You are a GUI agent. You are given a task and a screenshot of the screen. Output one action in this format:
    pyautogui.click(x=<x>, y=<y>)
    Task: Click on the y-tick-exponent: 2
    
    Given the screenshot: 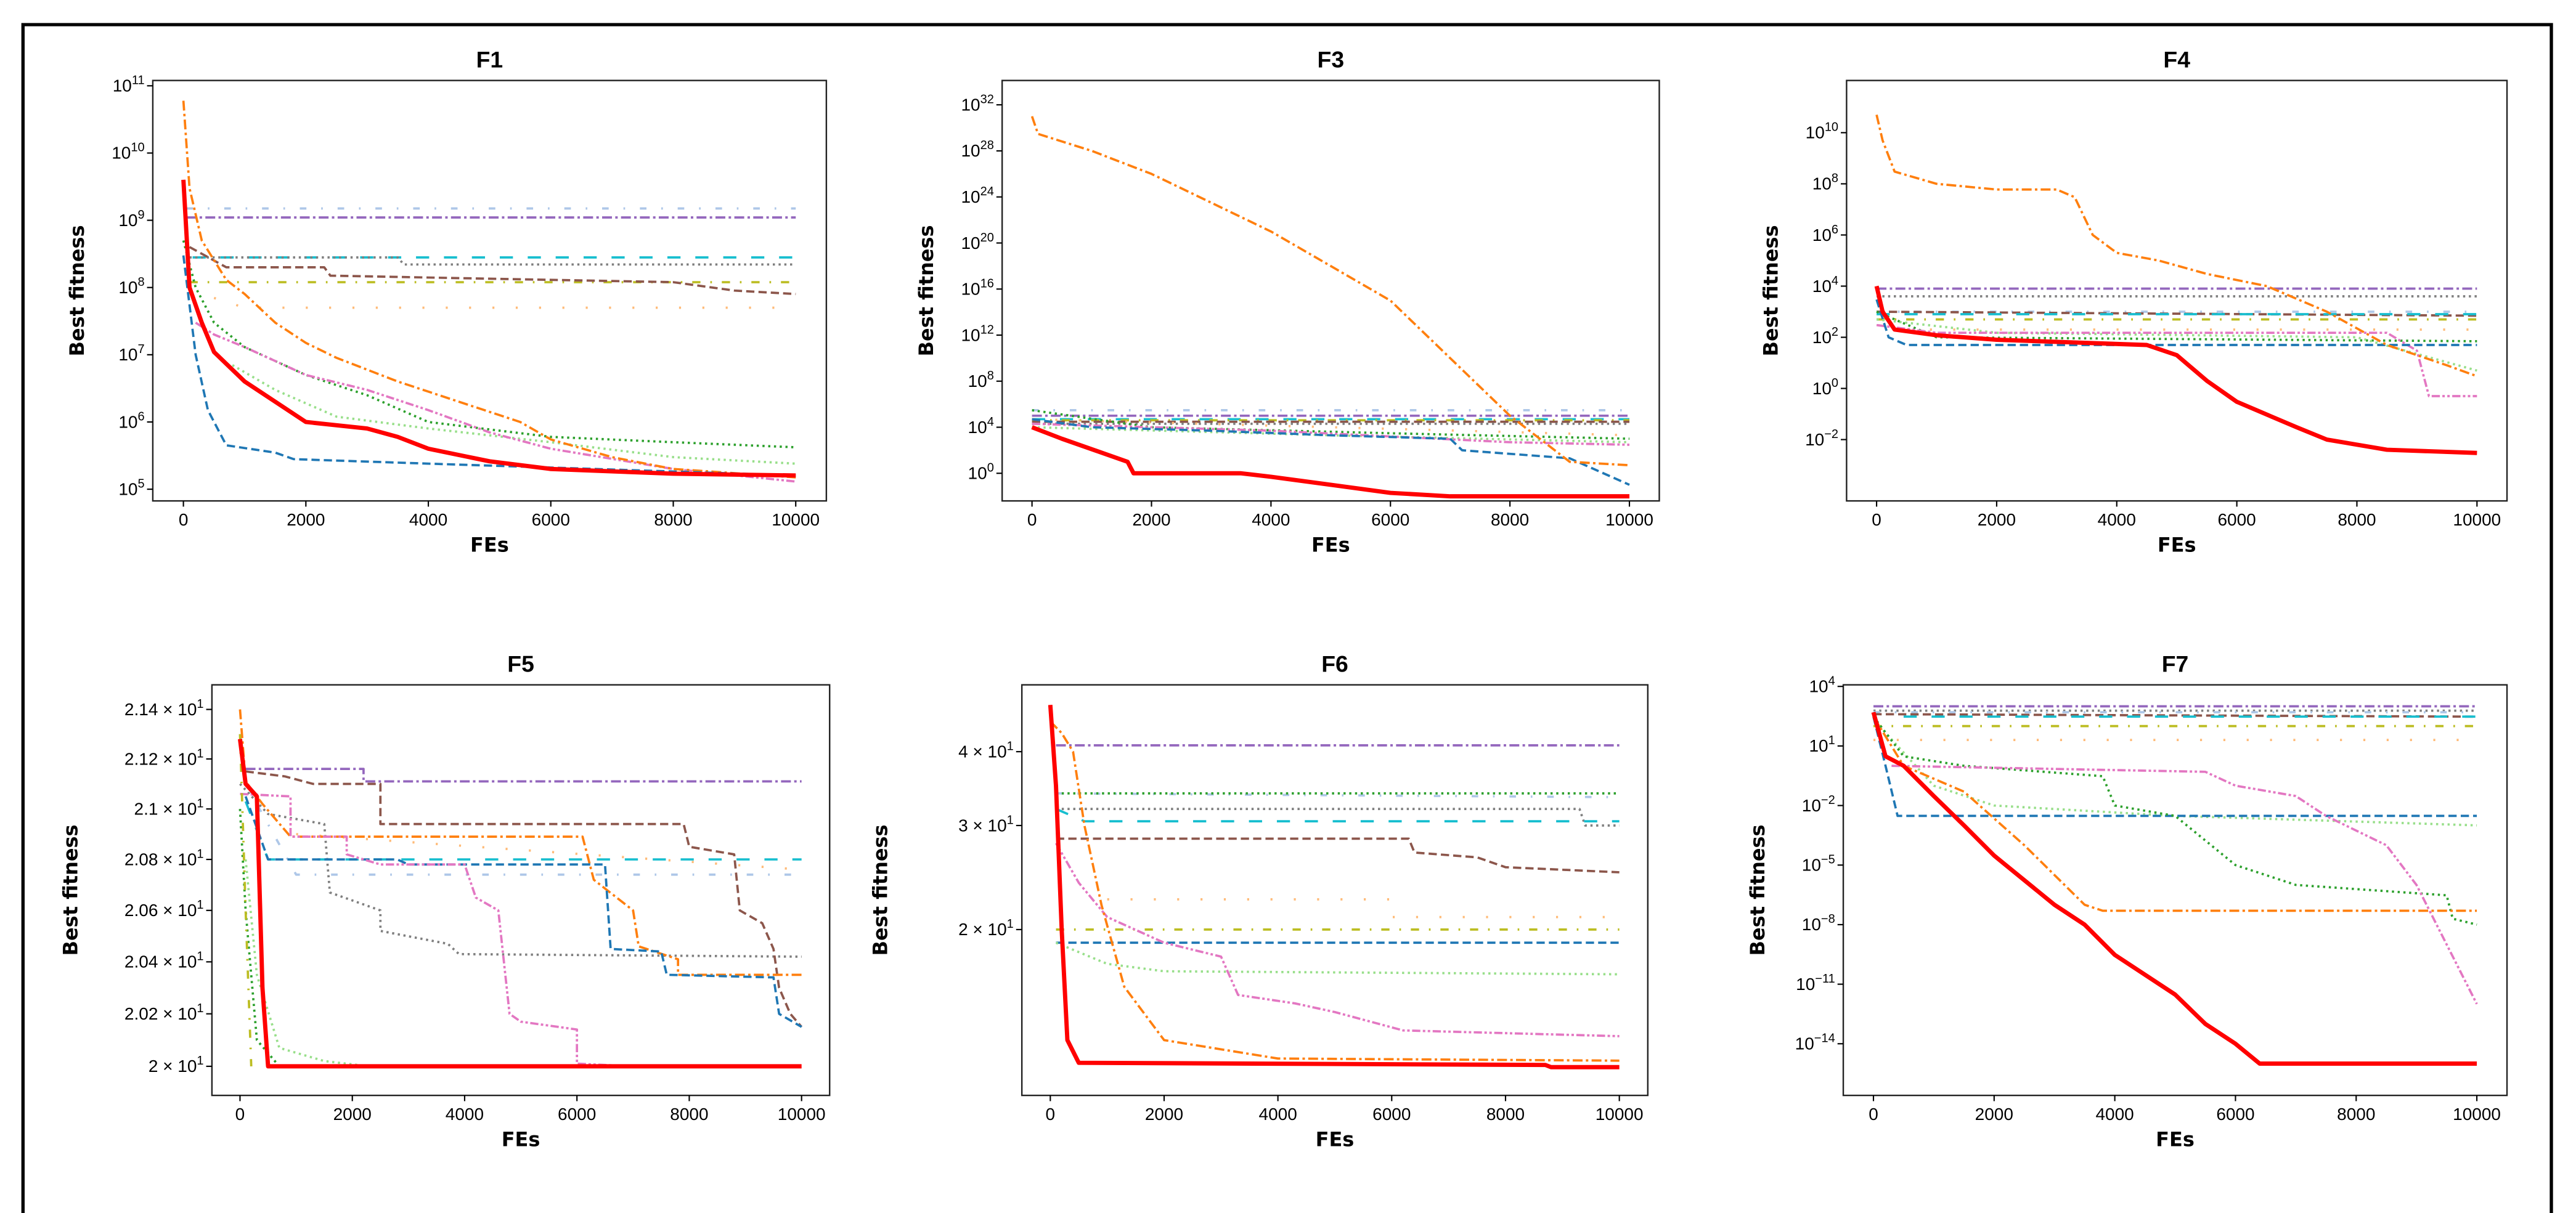 What is the action you would take?
    pyautogui.click(x=1835, y=332)
    